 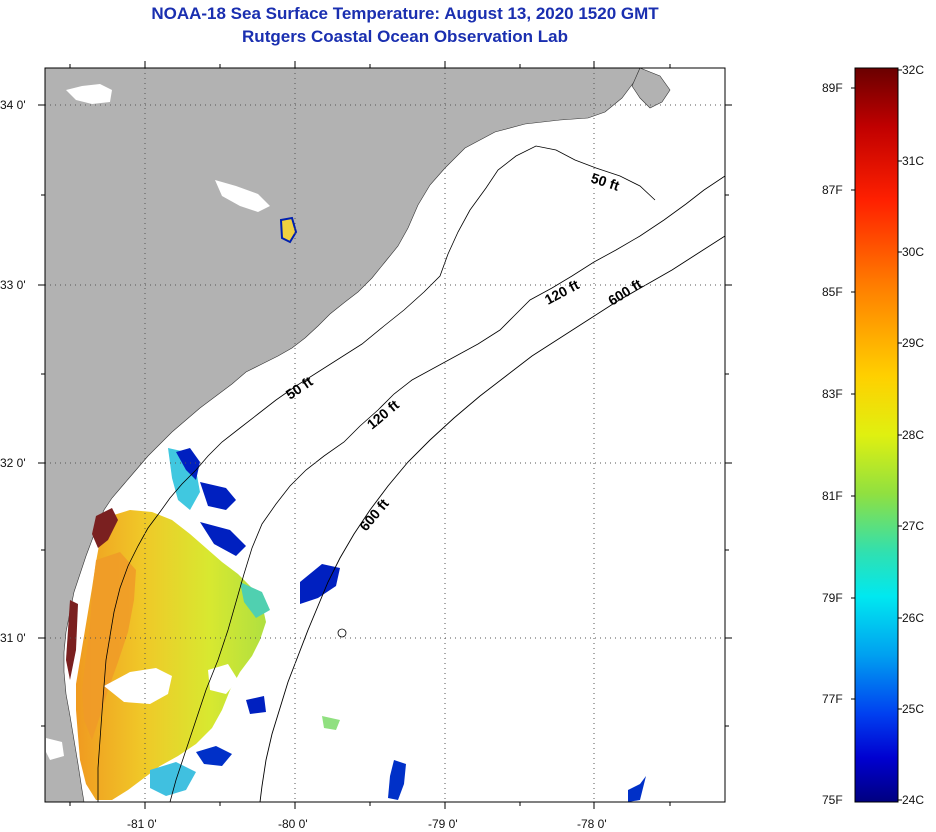 I want to click on colorbar-celsius-label: 29C, so click(x=913, y=343).